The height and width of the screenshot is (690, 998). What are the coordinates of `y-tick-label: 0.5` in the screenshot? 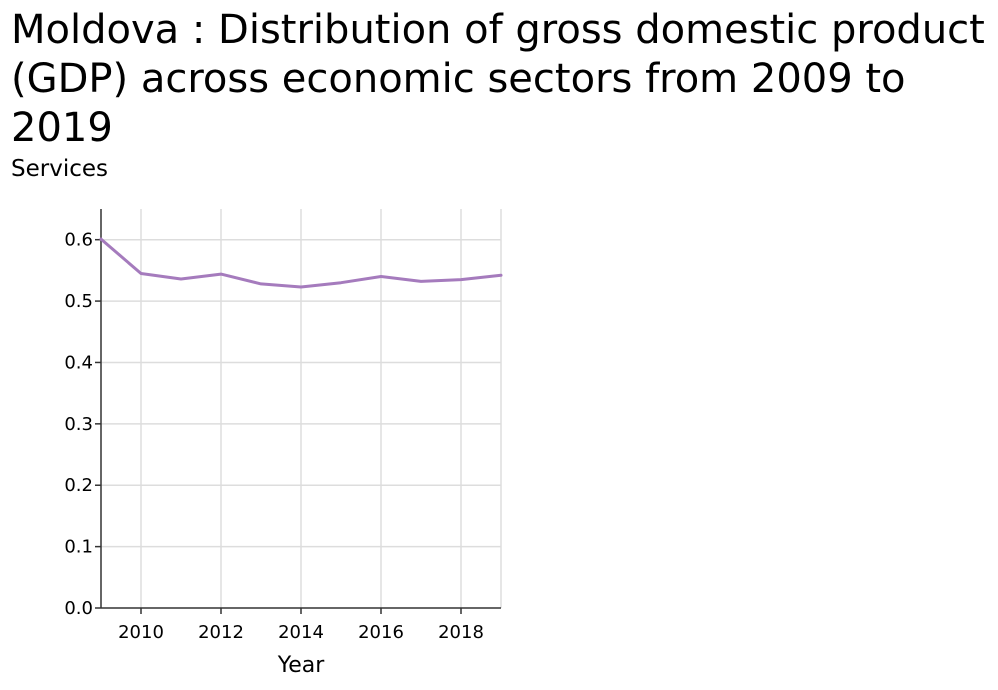 It's located at (78, 301).